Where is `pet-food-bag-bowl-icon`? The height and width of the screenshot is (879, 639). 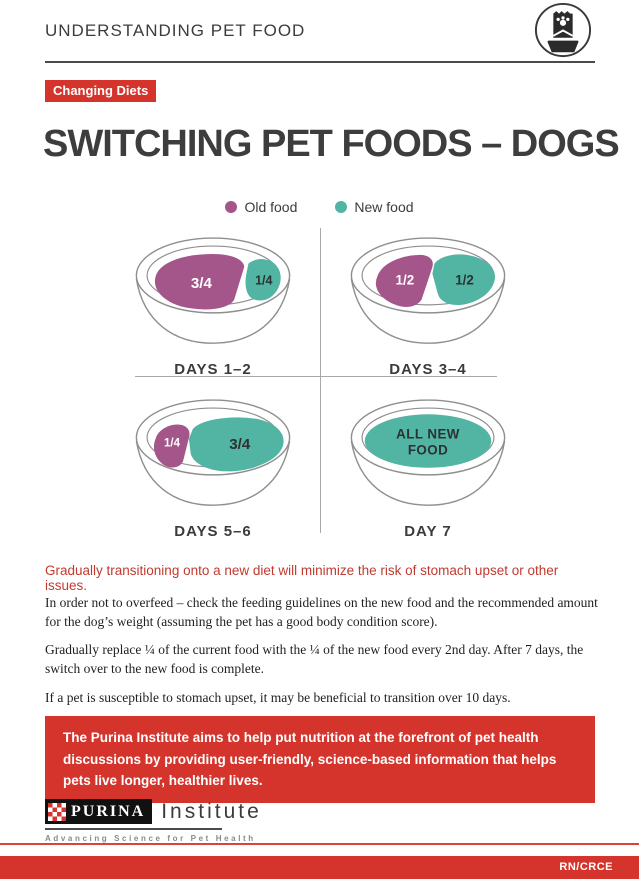
pet-food-bag-bowl-icon is located at coordinates (563, 33).